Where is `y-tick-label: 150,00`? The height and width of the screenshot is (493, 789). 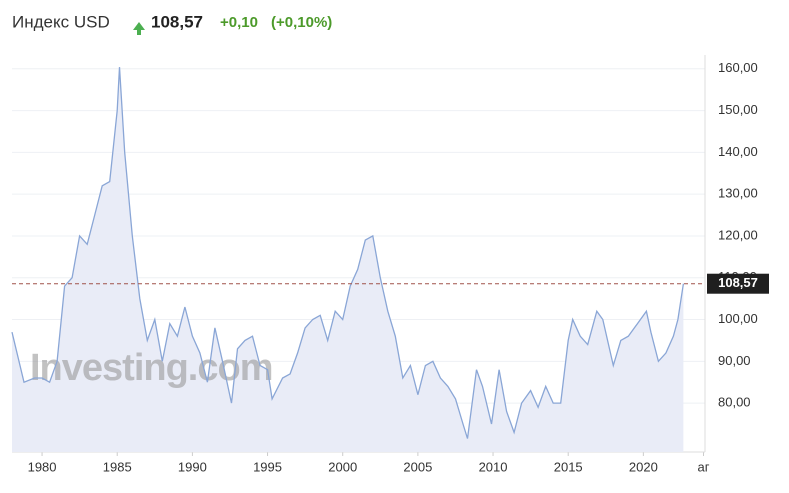 y-tick-label: 150,00 is located at coordinates (738, 109).